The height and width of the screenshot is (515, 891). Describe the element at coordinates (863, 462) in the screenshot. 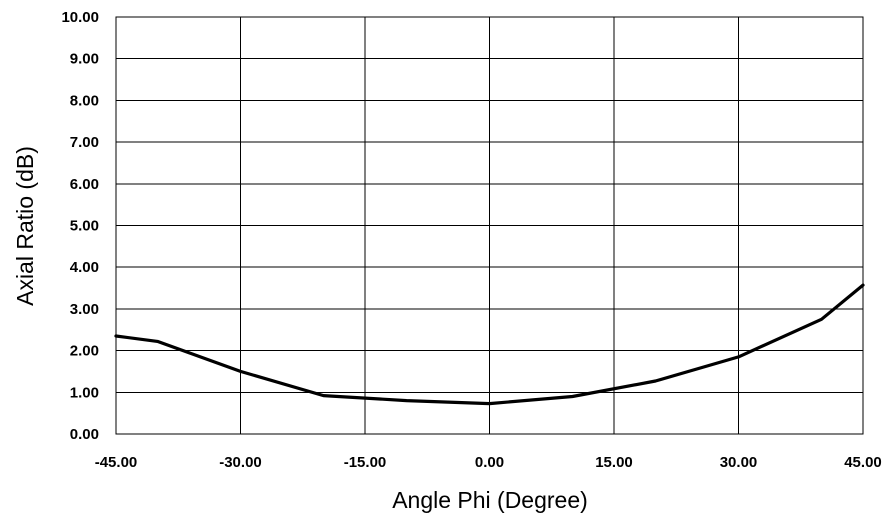

I see `x-tick-label: 45.00` at that location.